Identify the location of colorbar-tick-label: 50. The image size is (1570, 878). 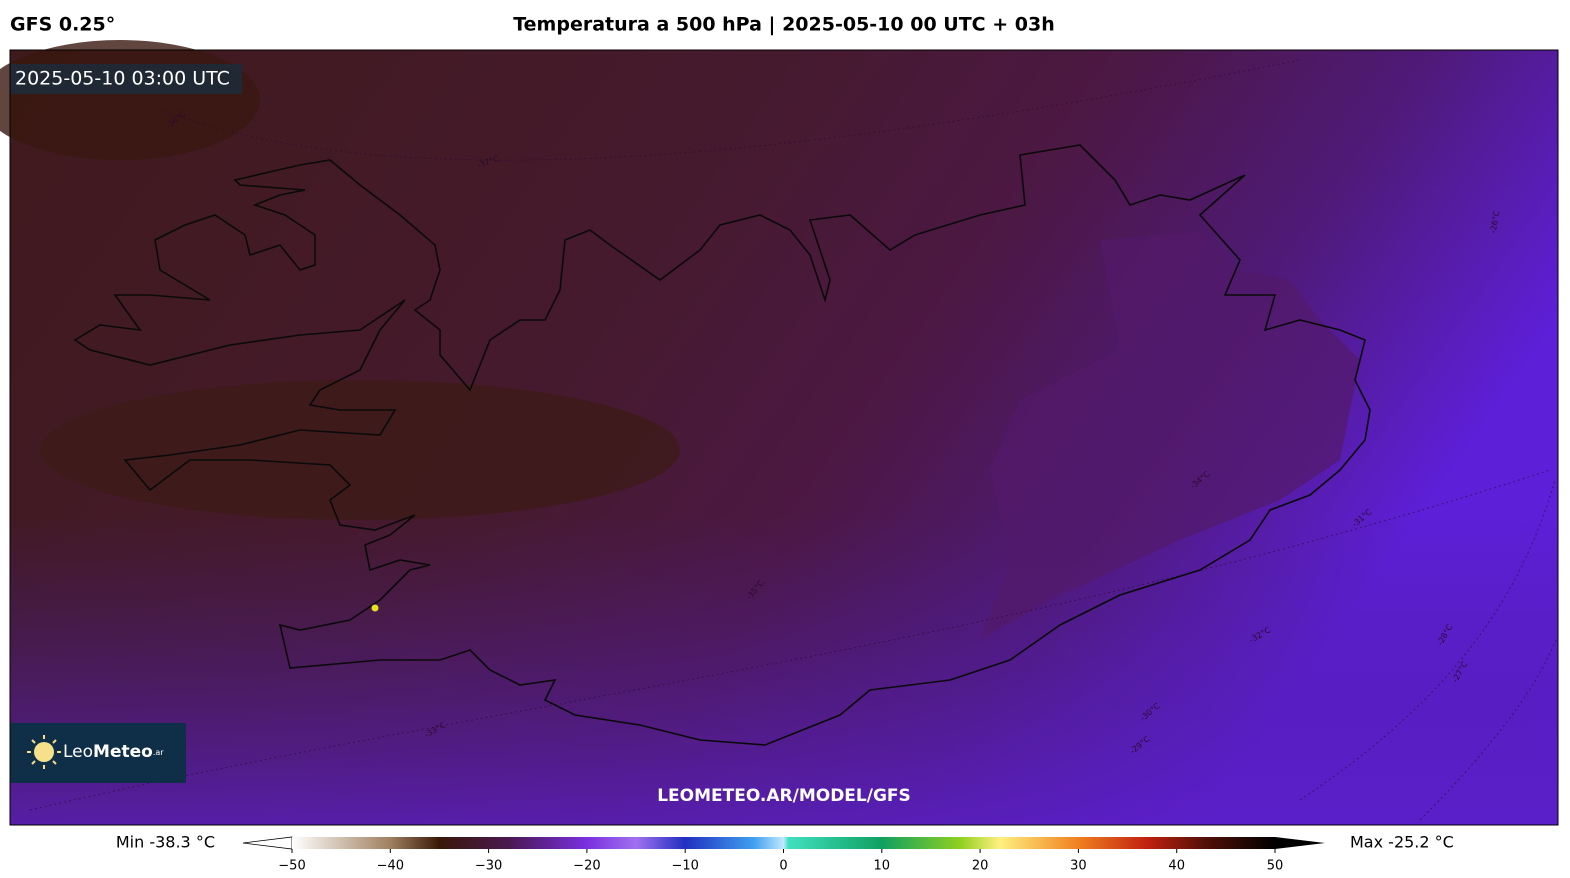
(1275, 866).